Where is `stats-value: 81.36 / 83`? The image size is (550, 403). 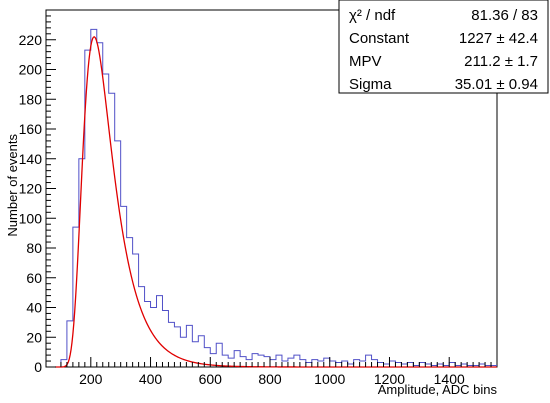 stats-value: 81.36 / 83 is located at coordinates (504, 15).